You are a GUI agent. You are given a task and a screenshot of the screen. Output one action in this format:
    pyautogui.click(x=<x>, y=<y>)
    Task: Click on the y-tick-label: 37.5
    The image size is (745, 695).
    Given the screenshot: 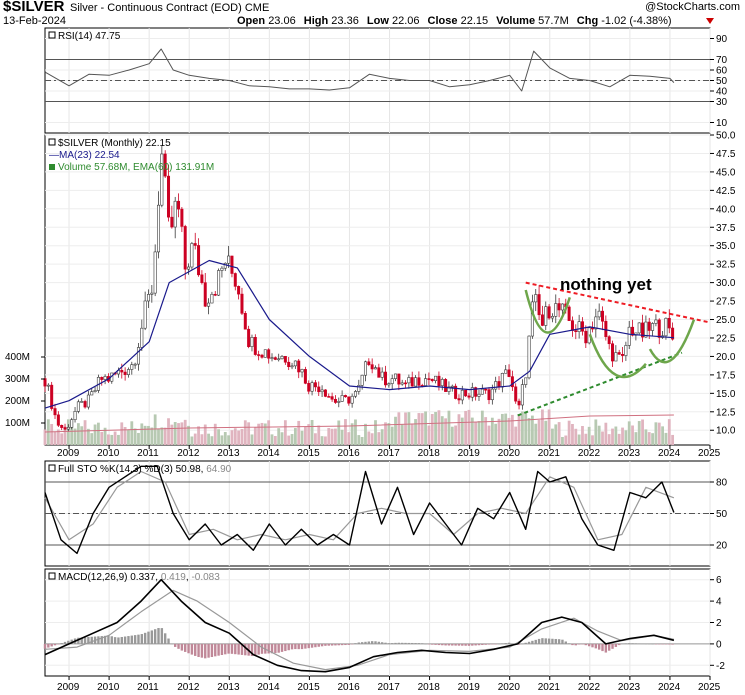 What is the action you would take?
    pyautogui.click(x=726, y=228)
    